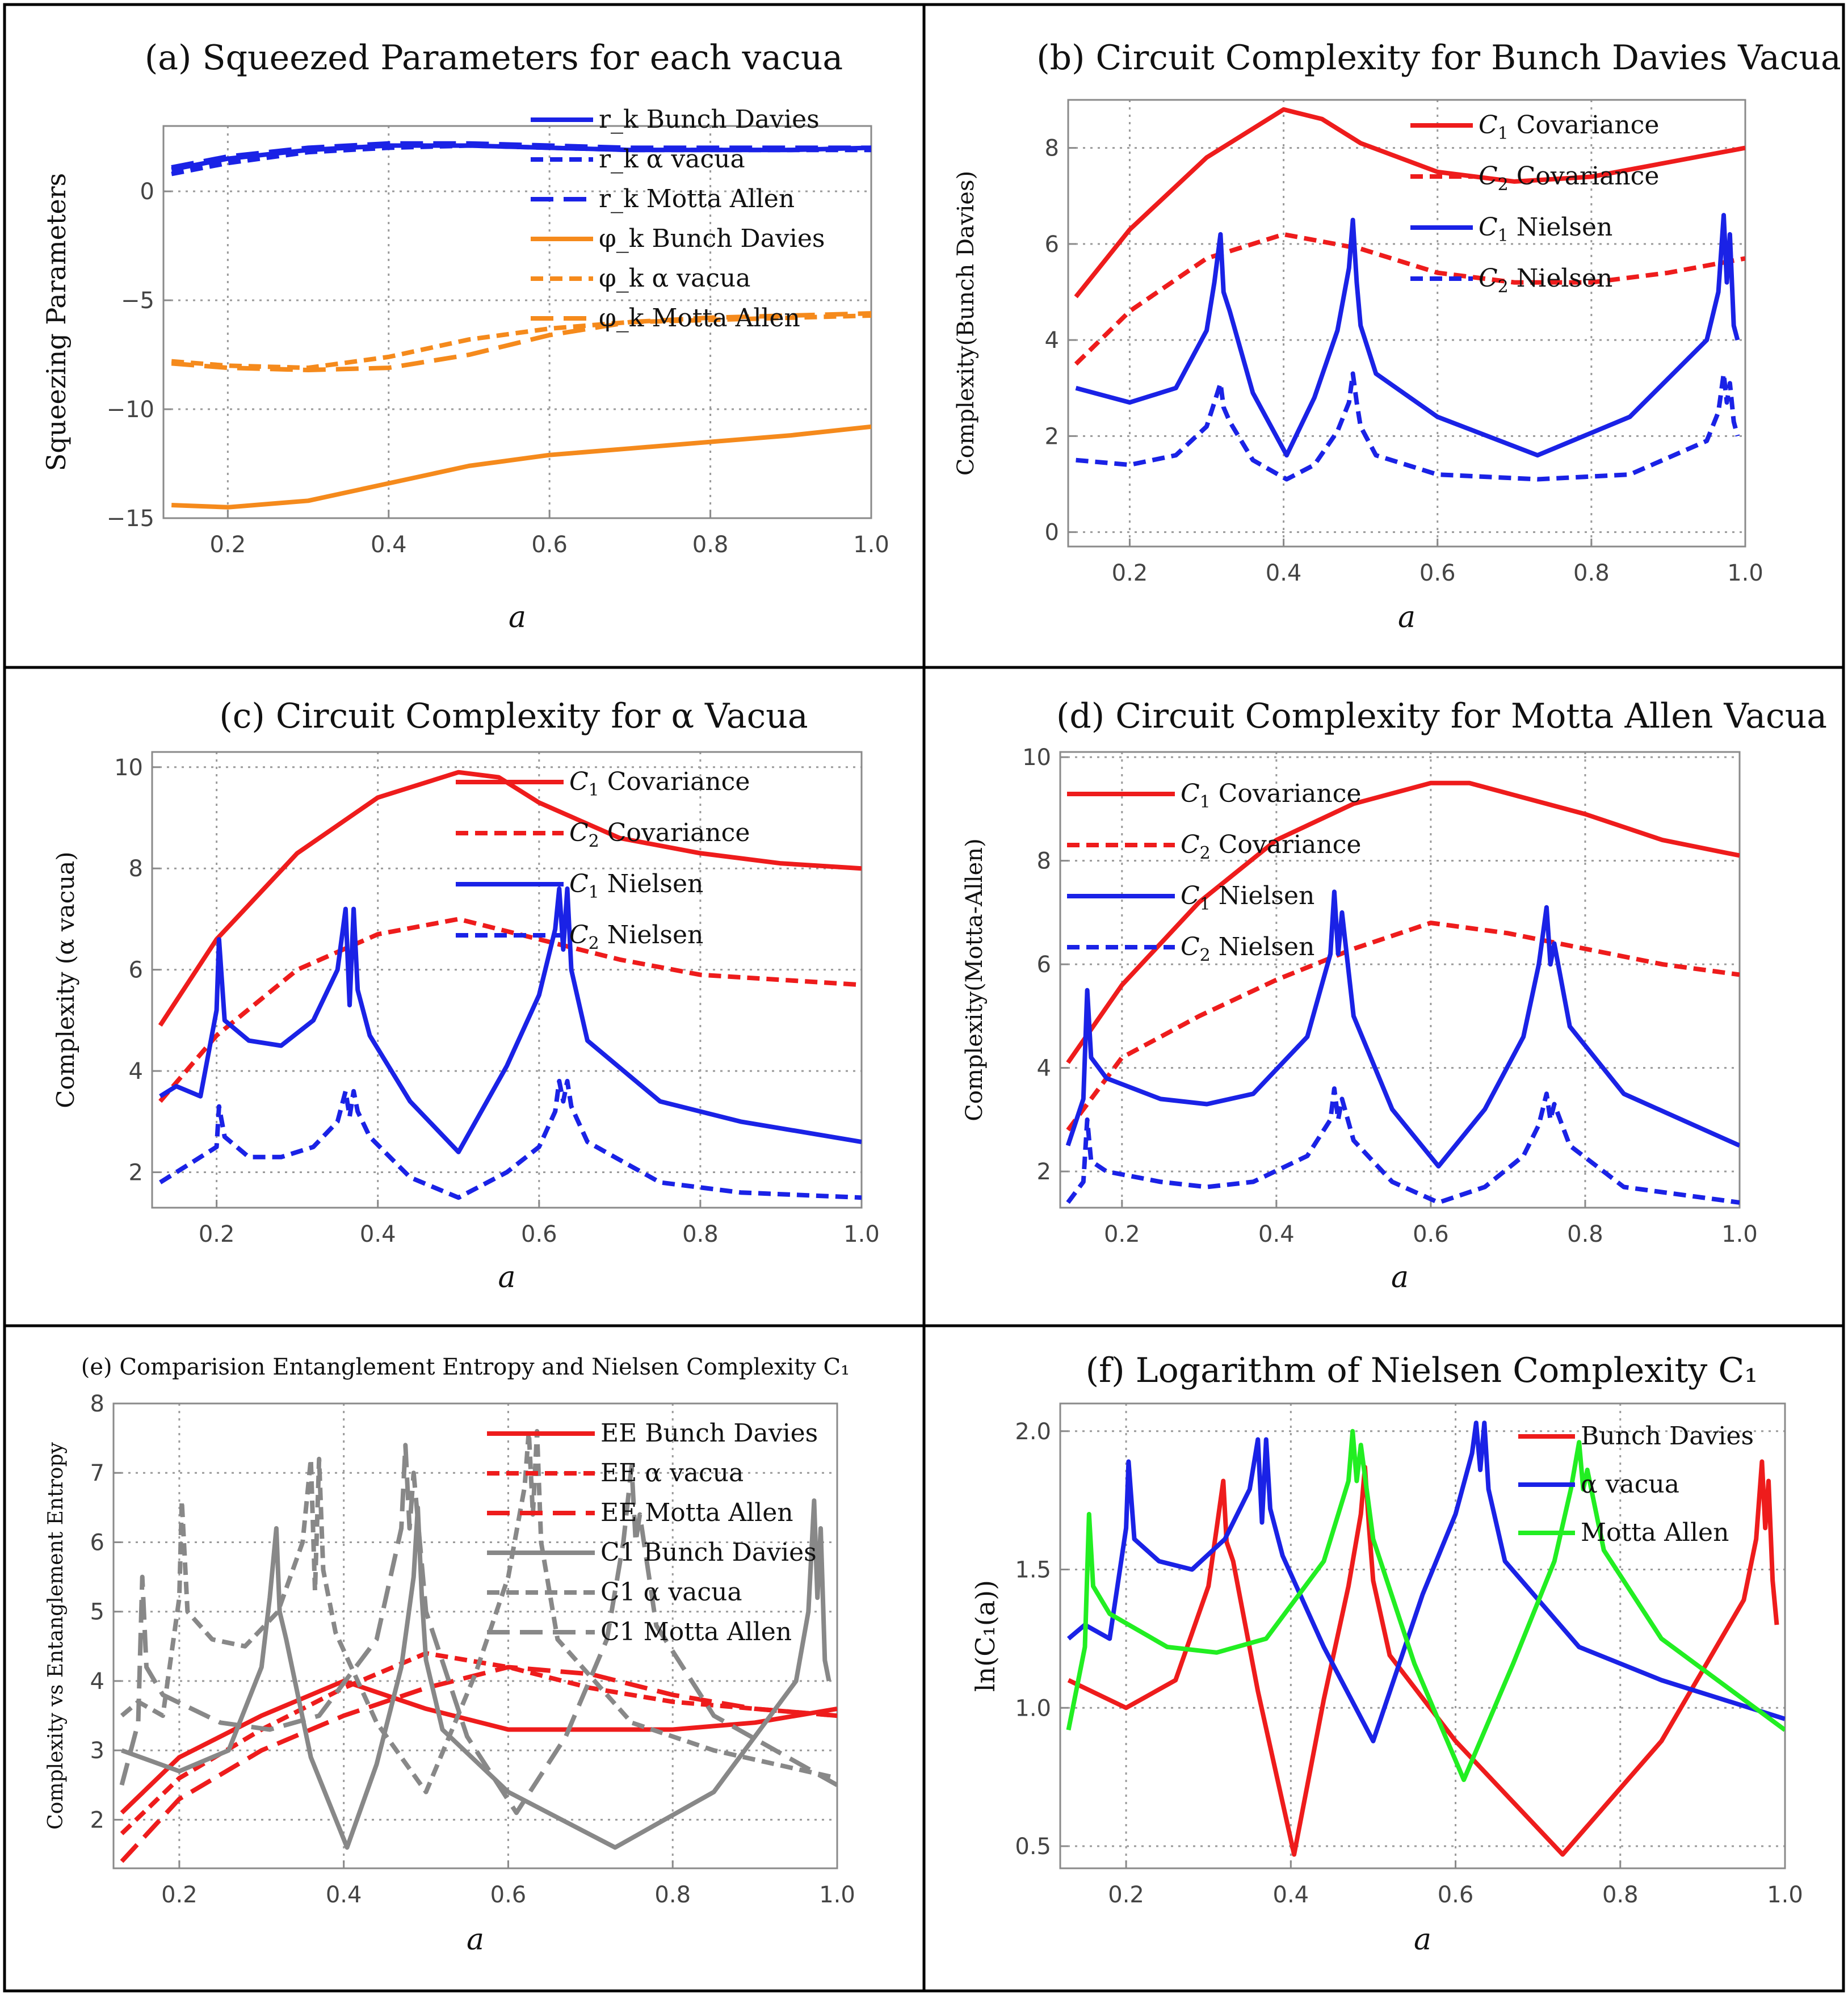  What do you see at coordinates (1403, 1026) in the screenshot?
I see `series-line-c2-covariance` at bounding box center [1403, 1026].